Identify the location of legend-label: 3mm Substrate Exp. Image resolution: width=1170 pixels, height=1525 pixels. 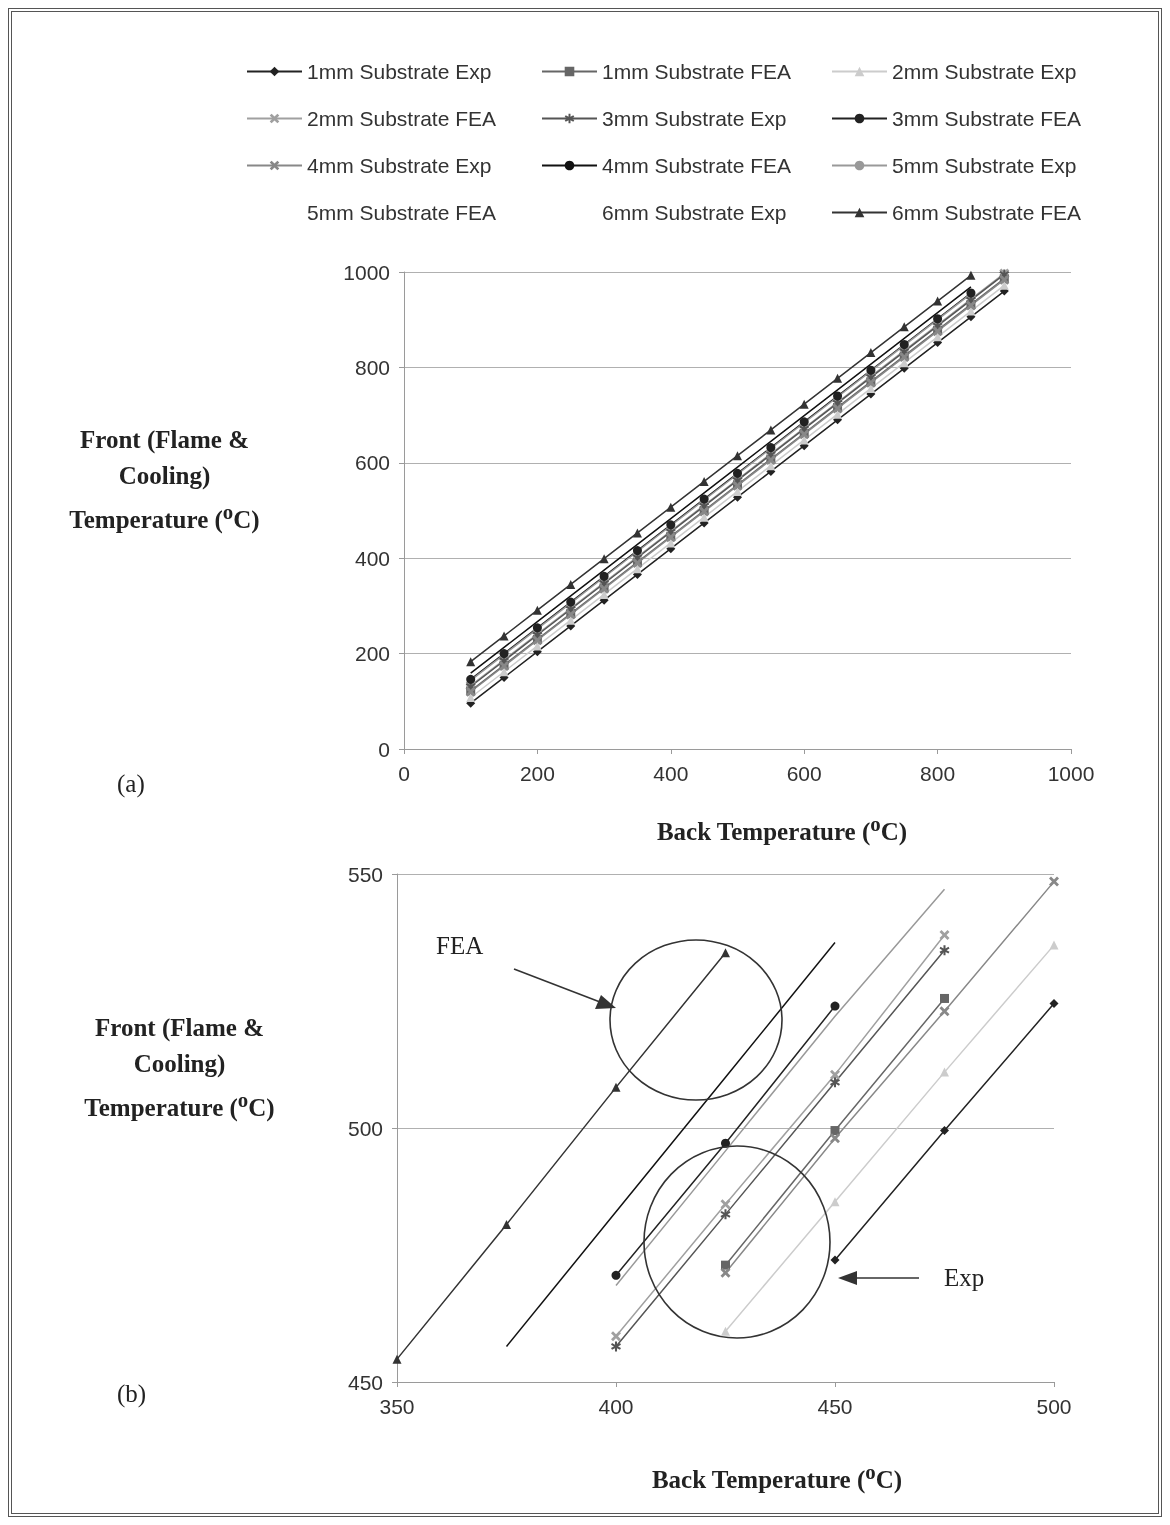
(694, 118).